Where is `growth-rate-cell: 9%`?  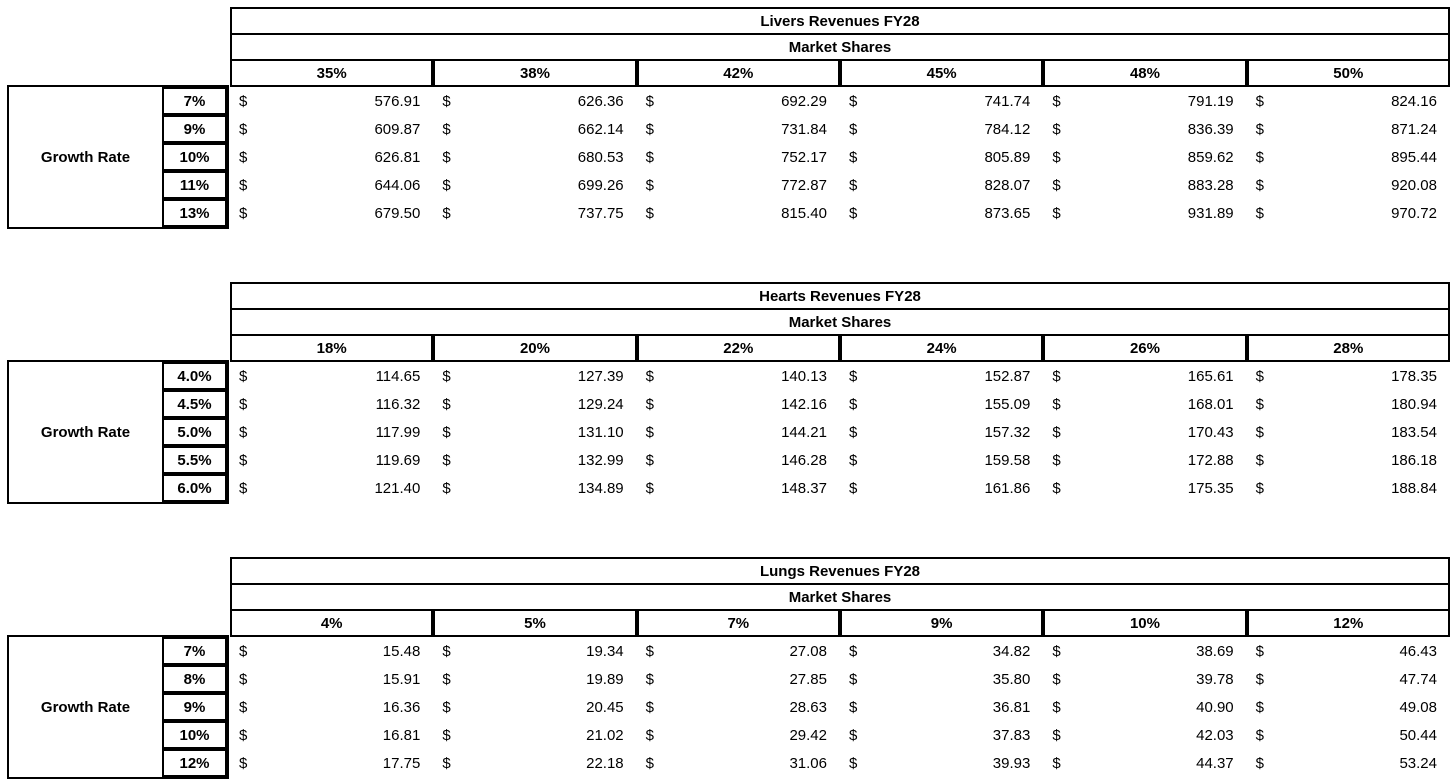
growth-rate-cell: 9% is located at coordinates (194, 707).